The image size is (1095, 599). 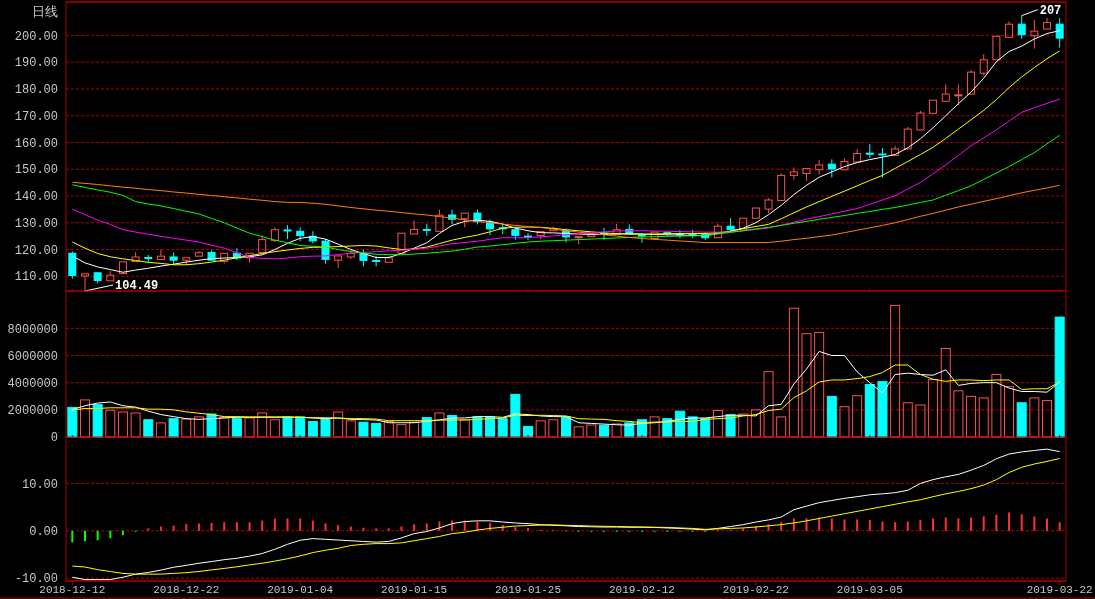 What do you see at coordinates (36, 170) in the screenshot?
I see `y-tick-label: 150.00` at bounding box center [36, 170].